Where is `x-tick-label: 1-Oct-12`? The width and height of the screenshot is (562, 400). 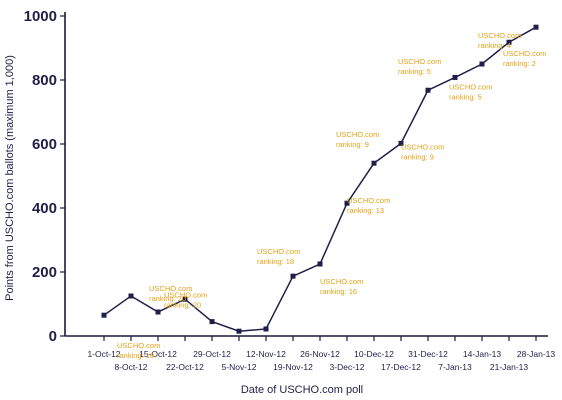 x-tick-label: 1-Oct-12 is located at coordinates (103, 354).